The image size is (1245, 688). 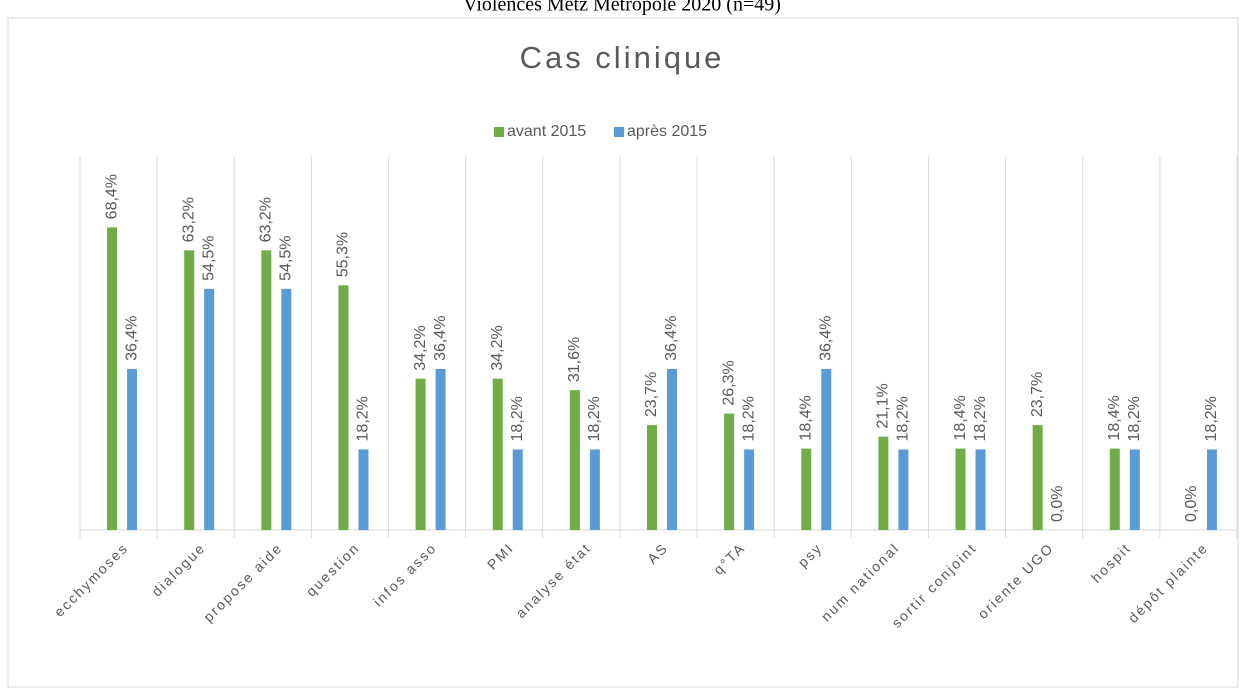 What do you see at coordinates (111, 196) in the screenshot?
I see `data-label: 68,4%` at bounding box center [111, 196].